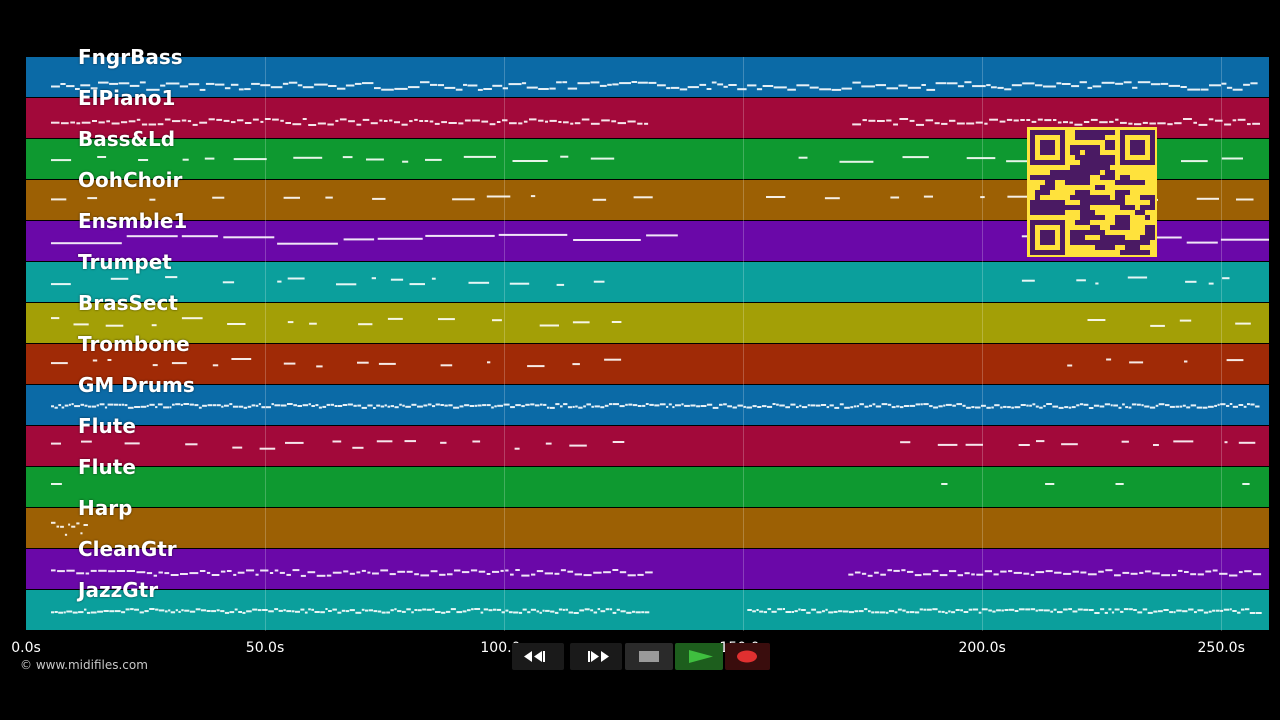  Describe the element at coordinates (649, 656) in the screenshot. I see `stop-button` at that location.